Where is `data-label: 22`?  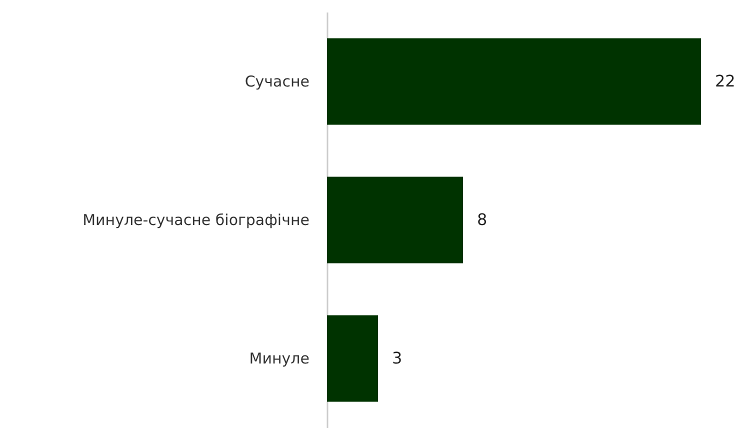 data-label: 22 is located at coordinates (725, 81).